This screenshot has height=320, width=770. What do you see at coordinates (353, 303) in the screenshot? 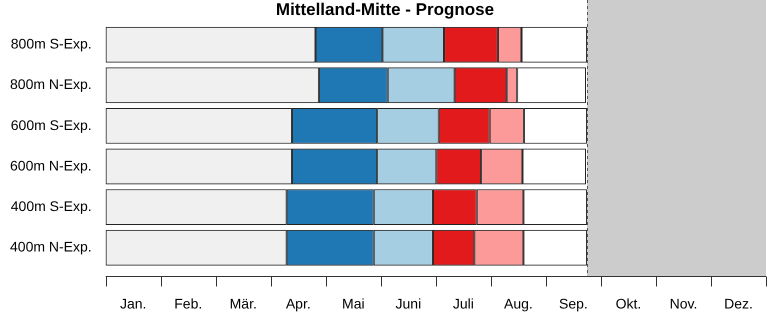
I see `text: Mai` at bounding box center [353, 303].